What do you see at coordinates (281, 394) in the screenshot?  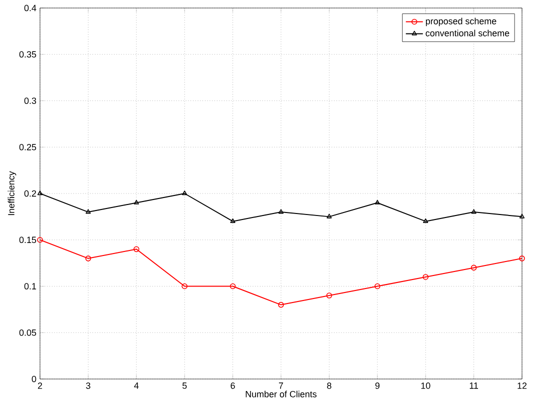 I see `x-axis-title: Number of Clients` at bounding box center [281, 394].